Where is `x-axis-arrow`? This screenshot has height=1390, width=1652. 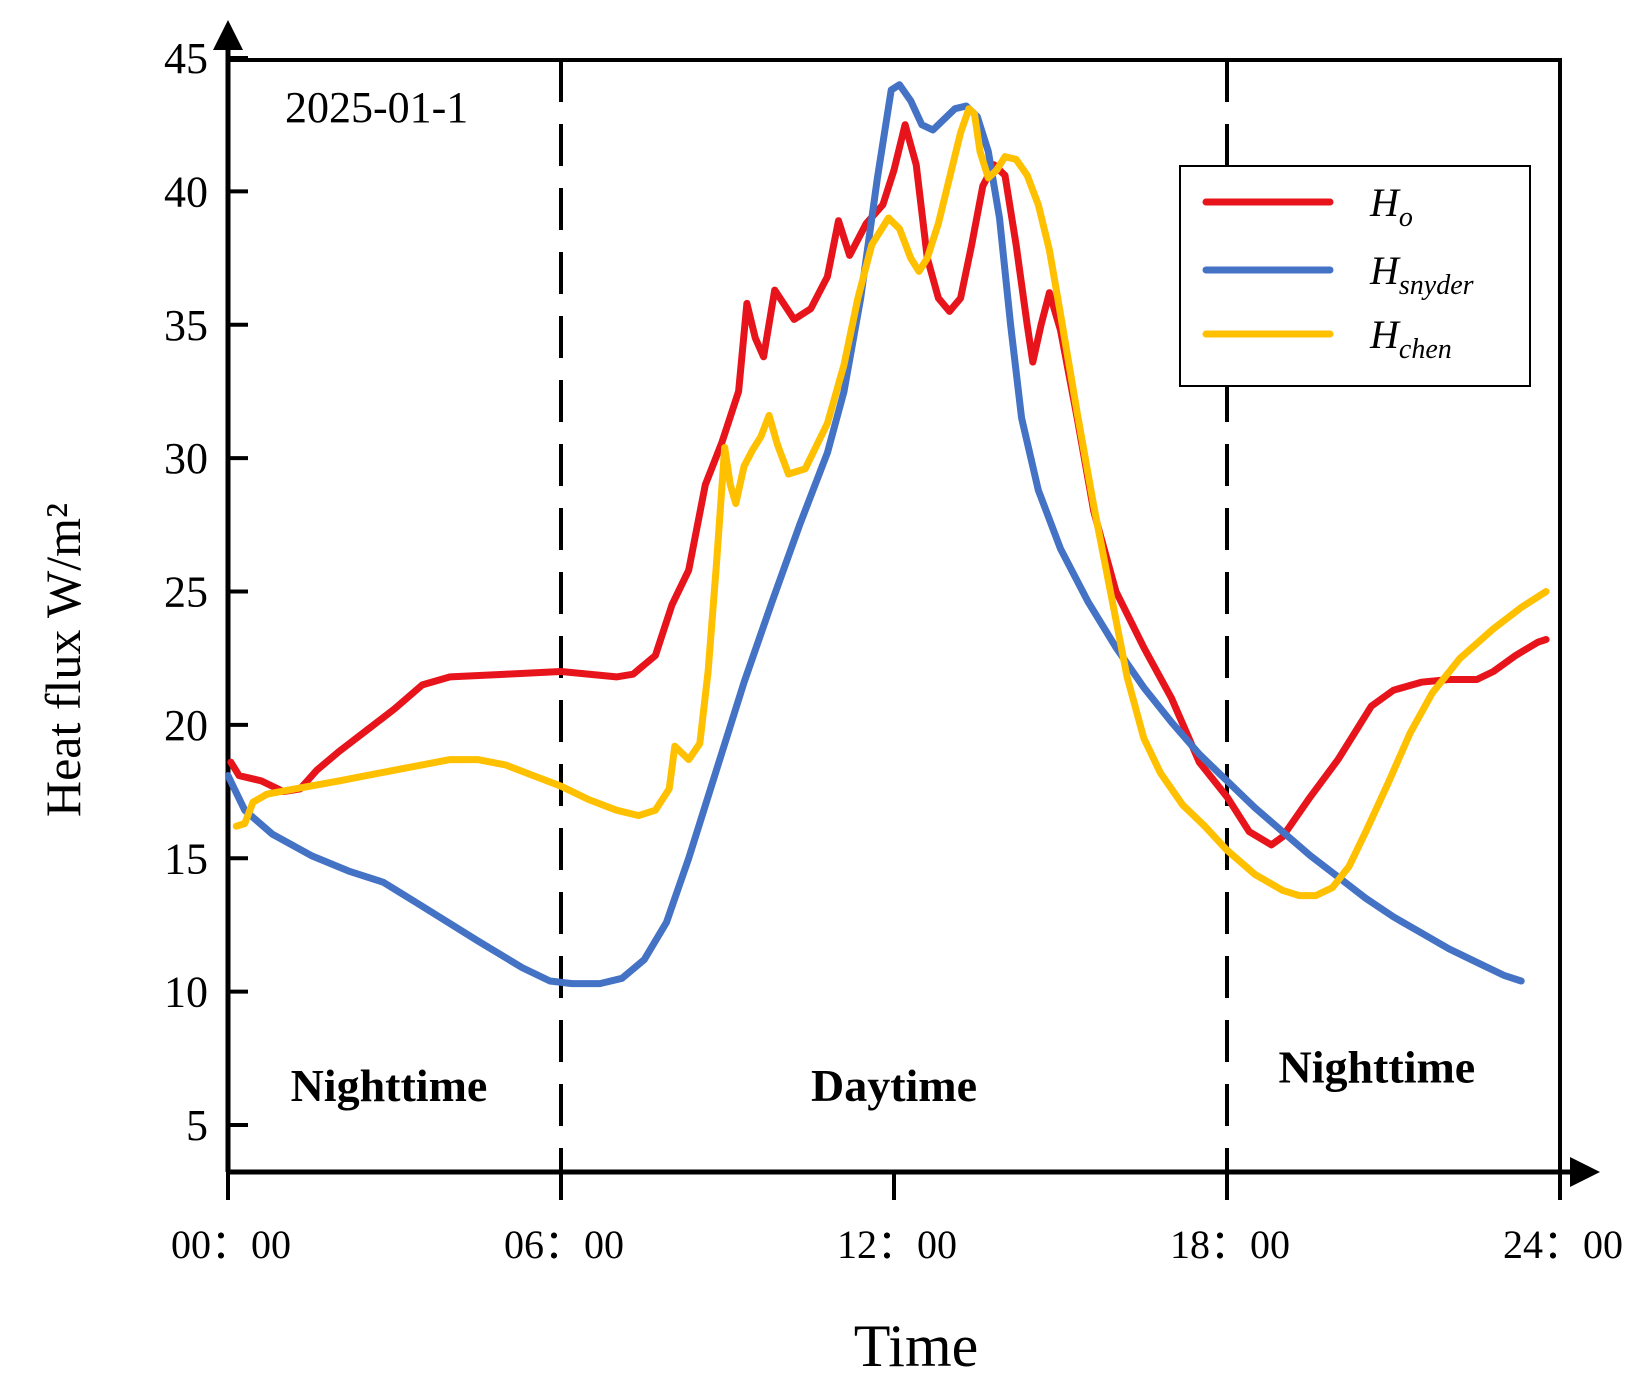
x-axis-arrow is located at coordinates (1585, 1172).